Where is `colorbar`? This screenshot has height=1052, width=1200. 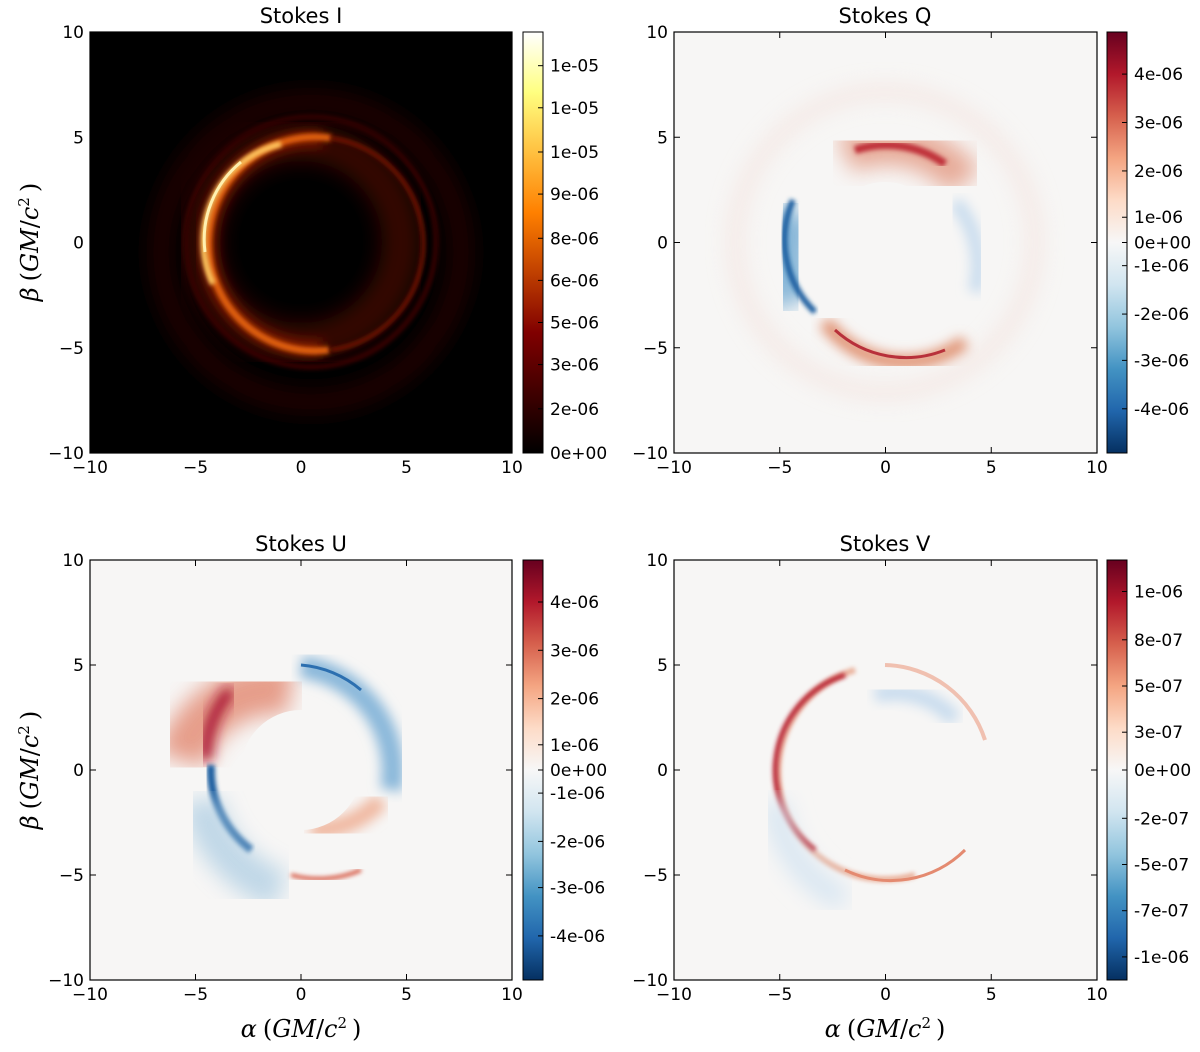 colorbar is located at coordinates (533, 242).